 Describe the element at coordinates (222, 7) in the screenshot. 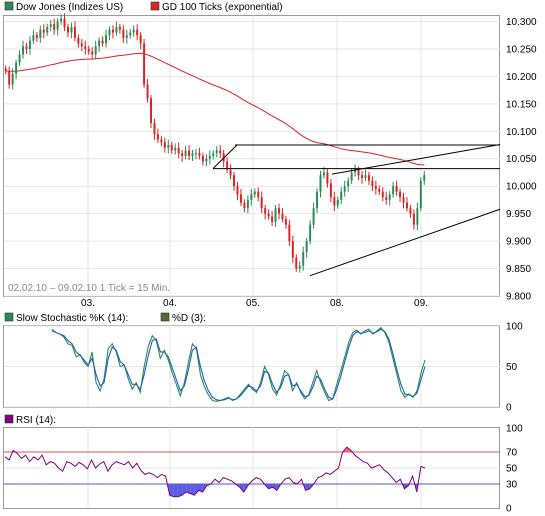

I see `legend-label-ema: GD 100 Ticks (exponential)` at that location.